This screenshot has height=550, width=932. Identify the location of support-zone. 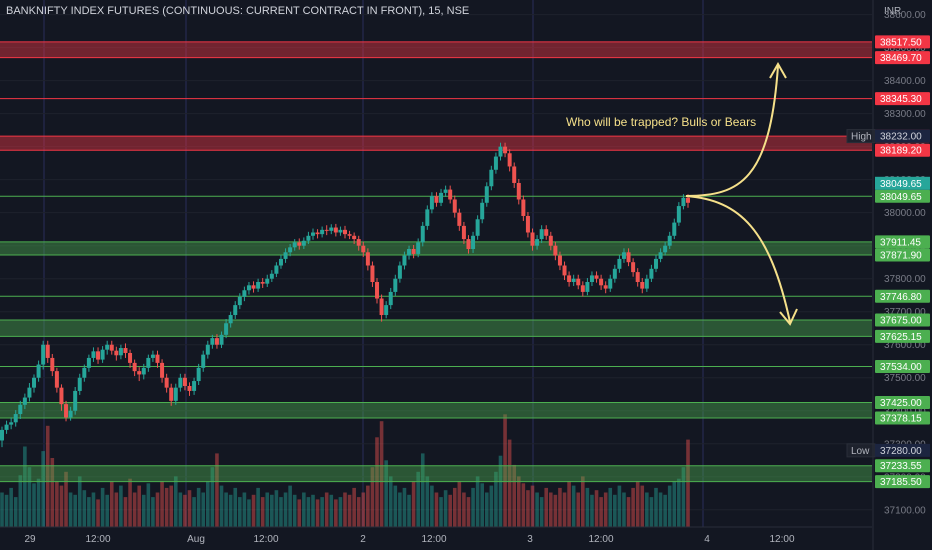
(436, 328).